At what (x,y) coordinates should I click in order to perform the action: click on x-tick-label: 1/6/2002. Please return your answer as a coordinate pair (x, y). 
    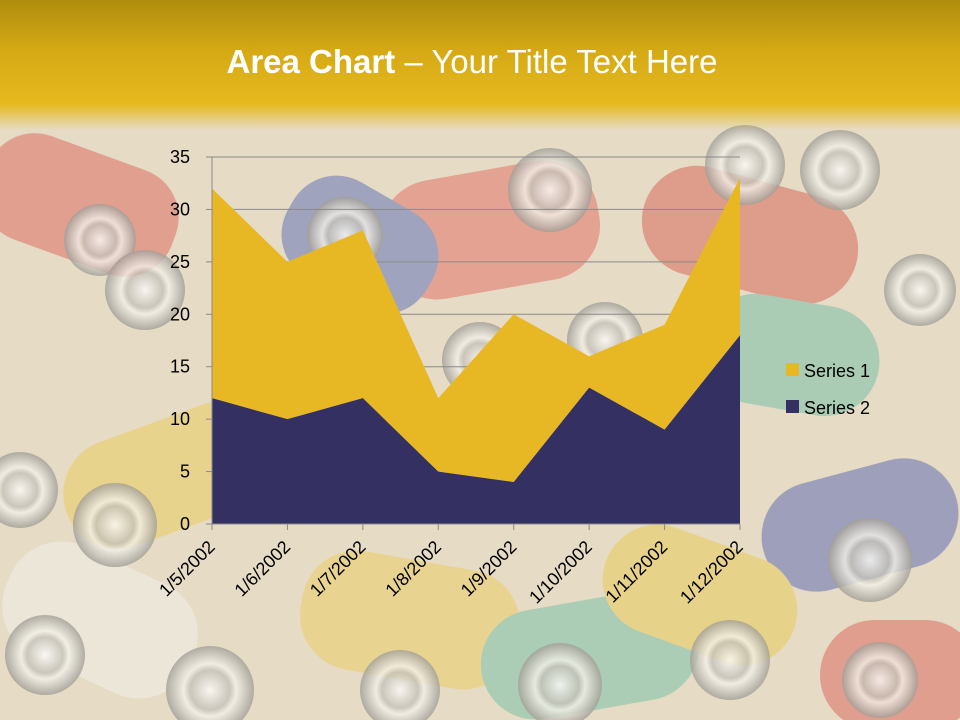
    Looking at the image, I should click on (263, 569).